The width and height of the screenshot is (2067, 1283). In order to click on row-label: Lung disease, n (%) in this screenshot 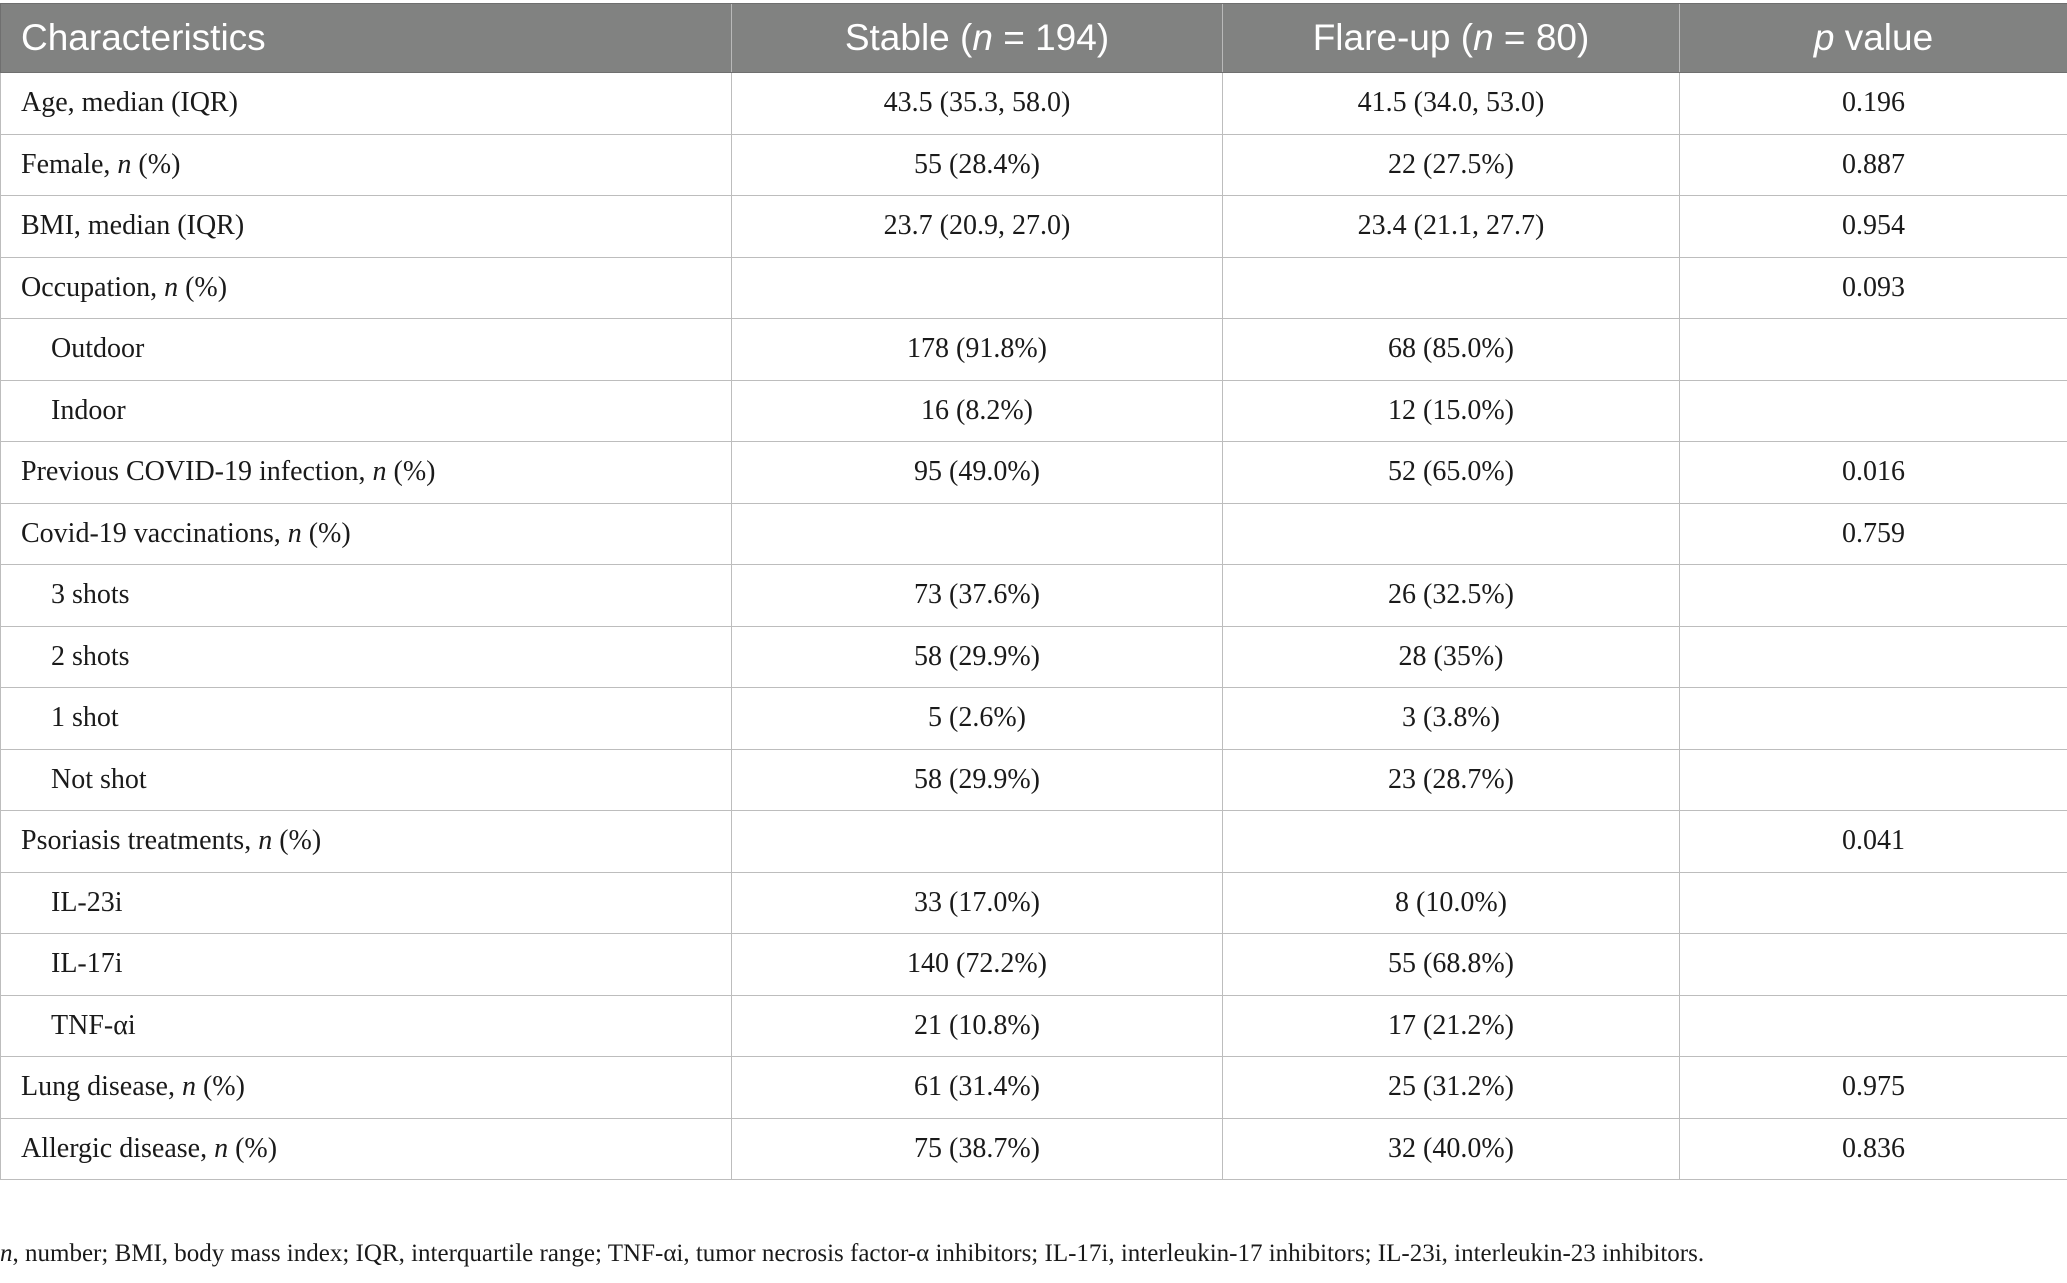, I will do `click(366, 1087)`.